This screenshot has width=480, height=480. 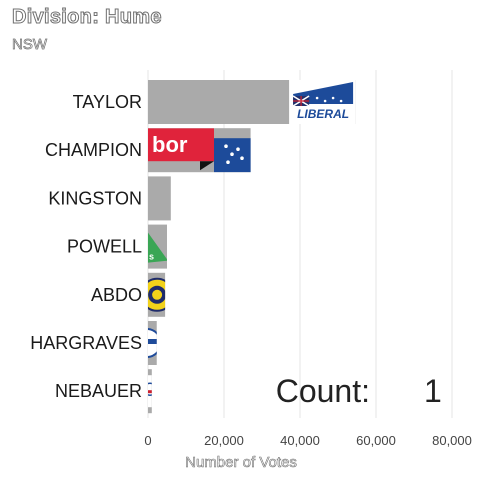 I want to click on x-tick-label: 40,000, so click(x=300, y=440).